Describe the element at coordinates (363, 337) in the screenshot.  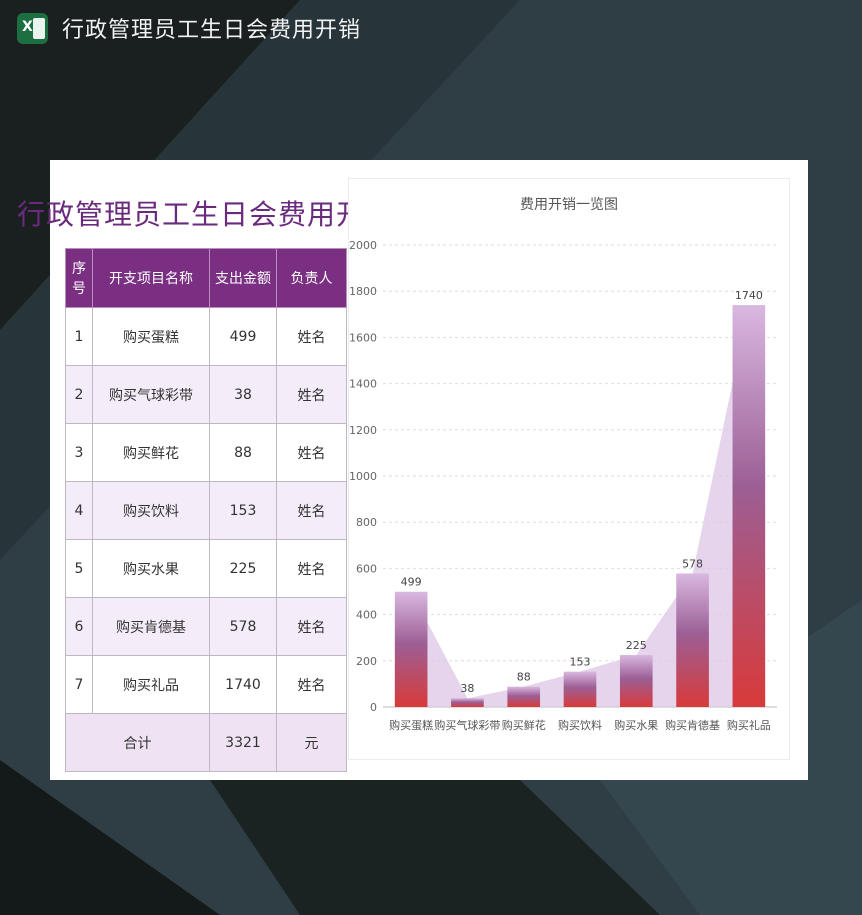
I see `y-tick-label: 1600` at that location.